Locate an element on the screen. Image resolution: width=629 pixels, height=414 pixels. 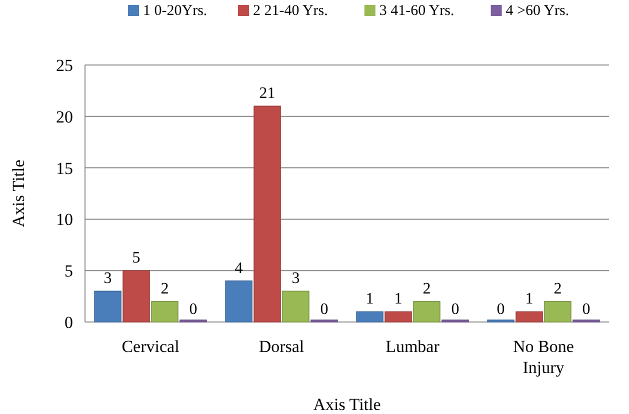
y-tick-label: 5 is located at coordinates (68, 271).